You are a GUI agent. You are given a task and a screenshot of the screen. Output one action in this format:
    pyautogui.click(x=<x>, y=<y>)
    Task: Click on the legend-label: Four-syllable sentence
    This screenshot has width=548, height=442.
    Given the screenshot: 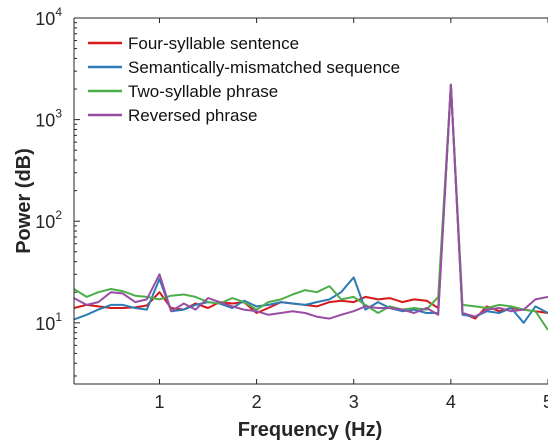 What is the action you would take?
    pyautogui.click(x=213, y=43)
    